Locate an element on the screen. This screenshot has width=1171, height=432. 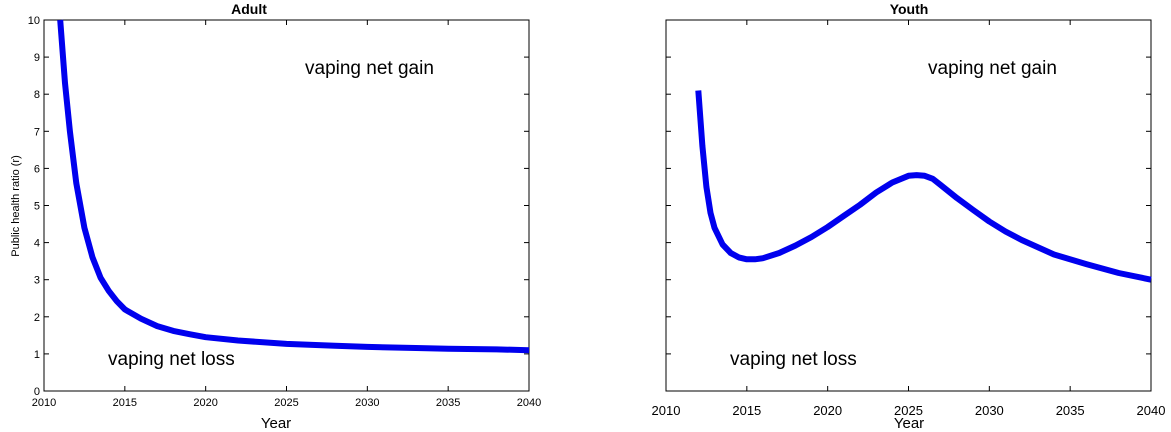
adult-y-tick-label: 2 is located at coordinates (37, 318).